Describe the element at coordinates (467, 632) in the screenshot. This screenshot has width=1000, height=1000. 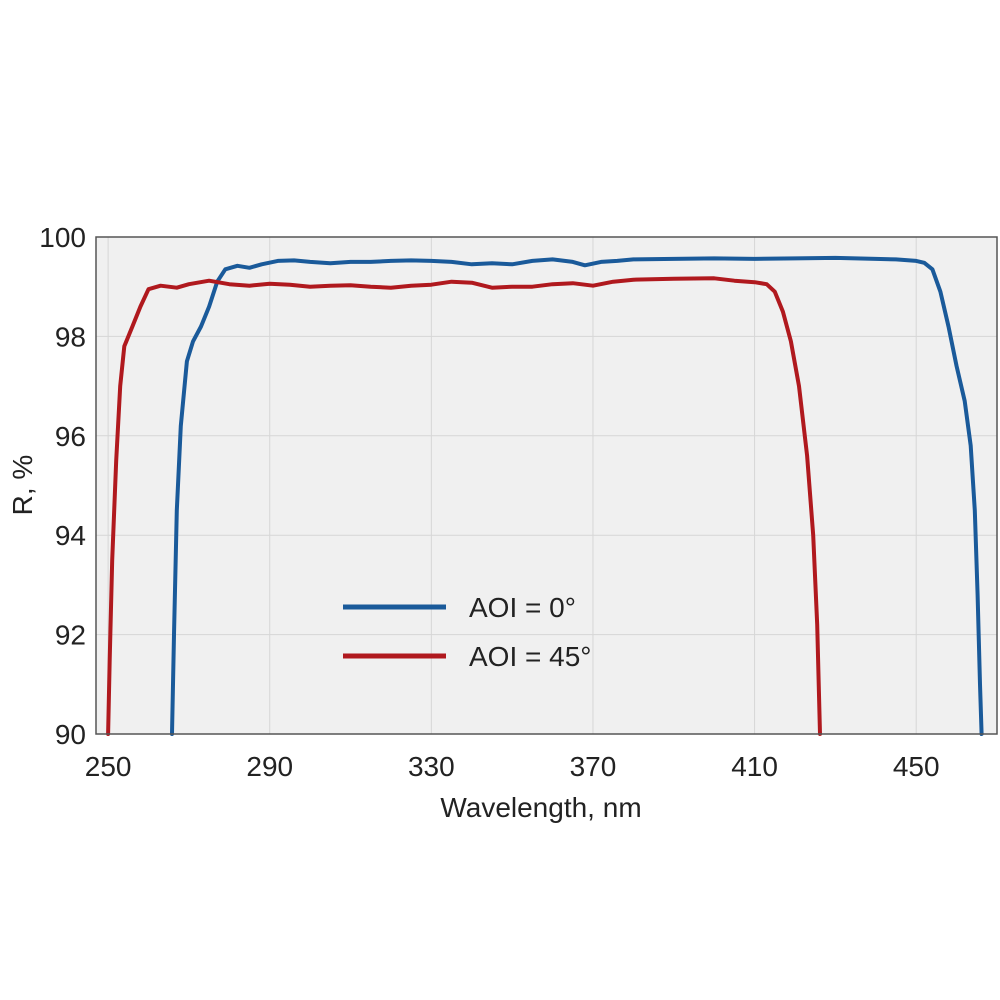
I see `legend: AOI = 0° AOI = 45°` at that location.